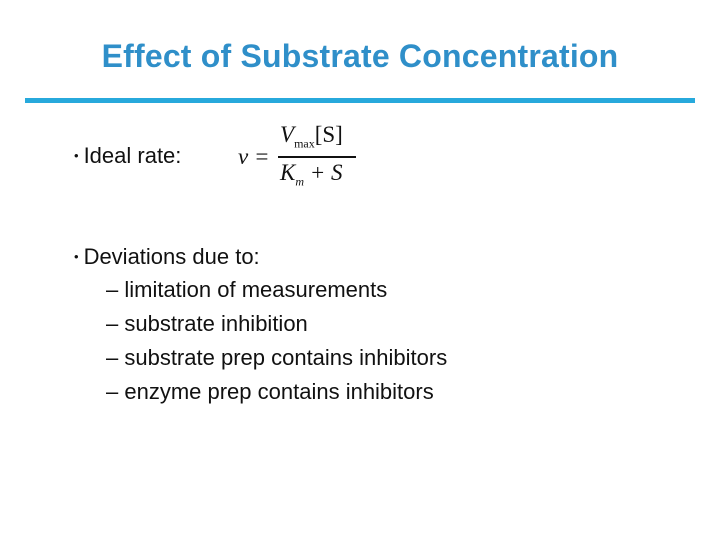 The height and width of the screenshot is (540, 720). Describe the element at coordinates (270, 391) in the screenshot. I see `list-item: – enzyme prep contains inhibitors` at that location.